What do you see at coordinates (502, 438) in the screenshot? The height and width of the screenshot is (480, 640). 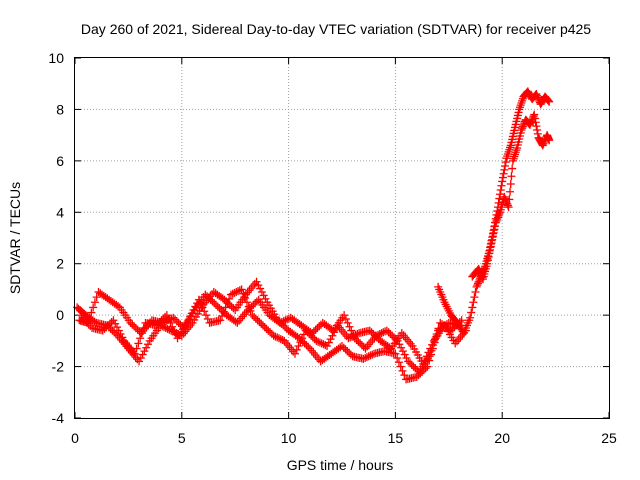 I see `x-tick-label: 20` at bounding box center [502, 438].